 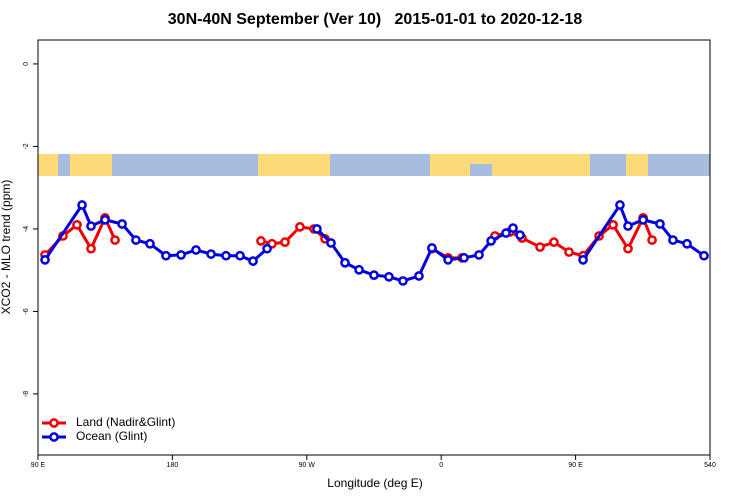 I want to click on y-tick-label: -2, so click(x=26, y=146).